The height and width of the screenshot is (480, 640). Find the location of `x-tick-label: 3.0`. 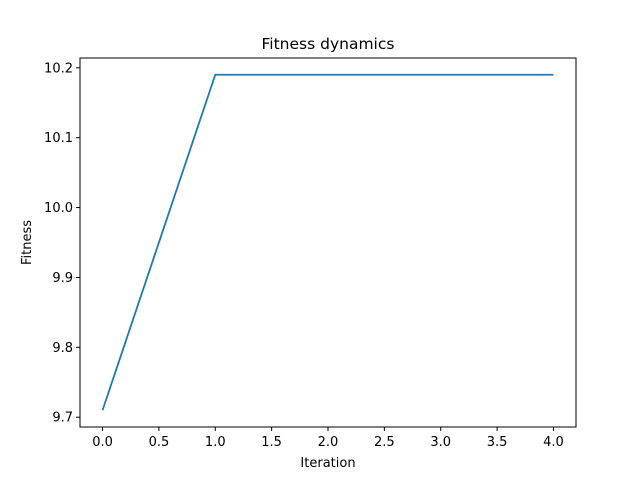

x-tick-label: 3.0 is located at coordinates (440, 442).